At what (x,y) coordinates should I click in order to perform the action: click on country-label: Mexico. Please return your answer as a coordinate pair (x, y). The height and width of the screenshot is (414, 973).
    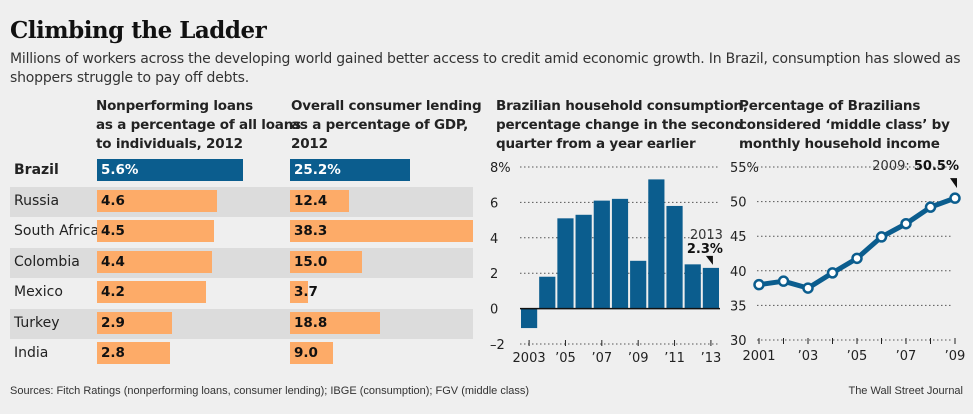
    Looking at the image, I should click on (38, 292).